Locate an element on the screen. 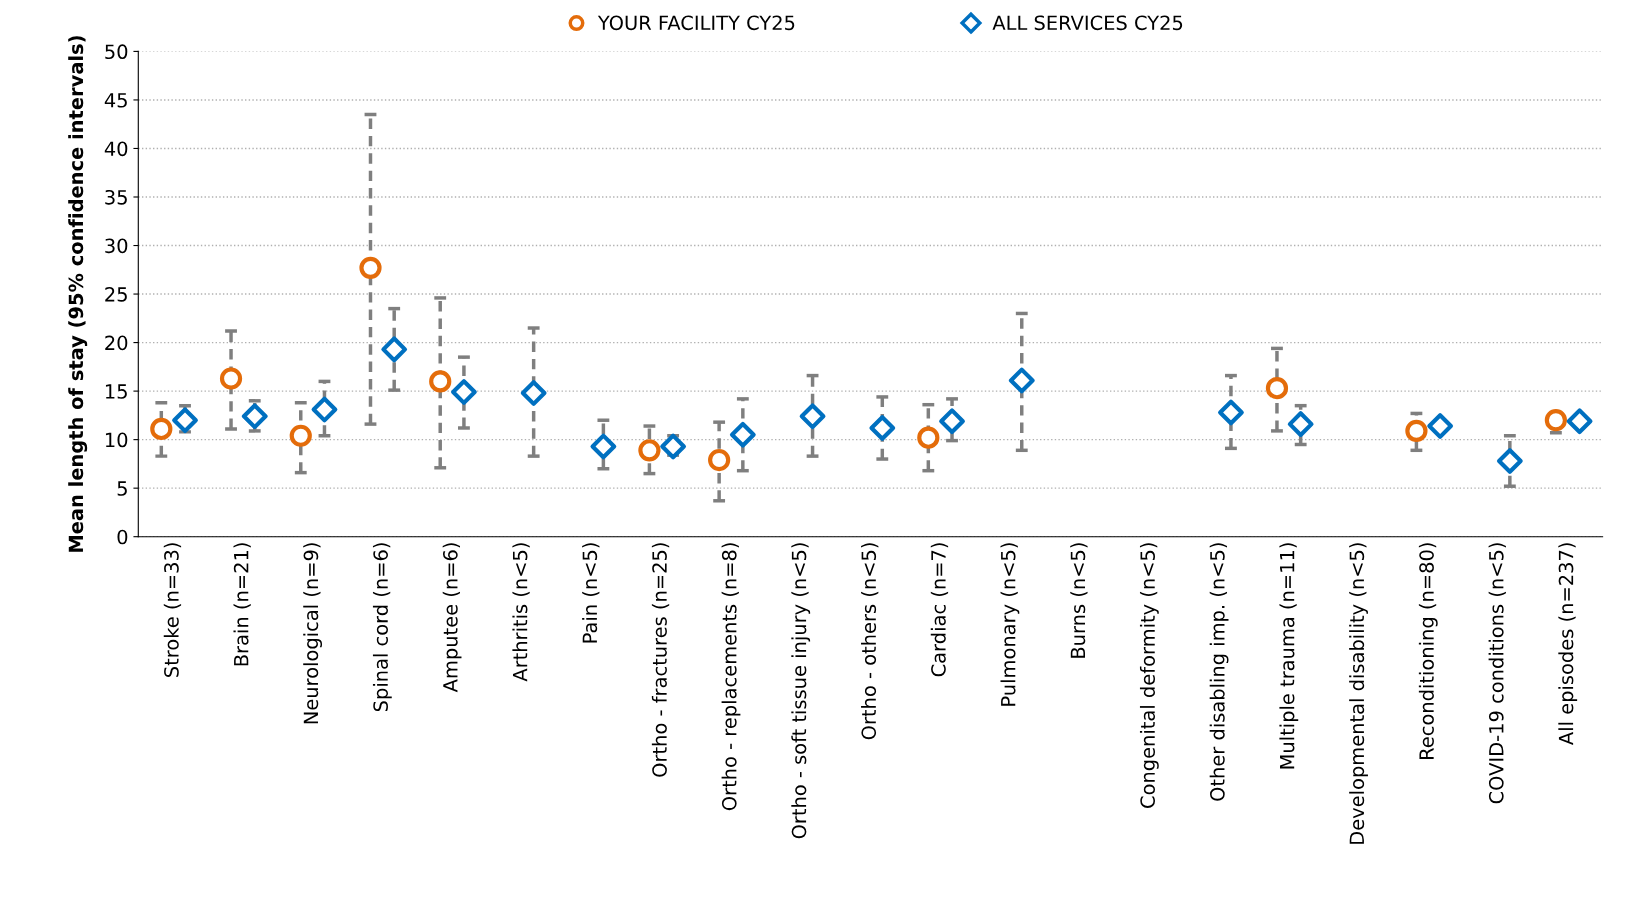 The image size is (1627, 902). x-tick-label: Brain (n=21) is located at coordinates (242, 604).